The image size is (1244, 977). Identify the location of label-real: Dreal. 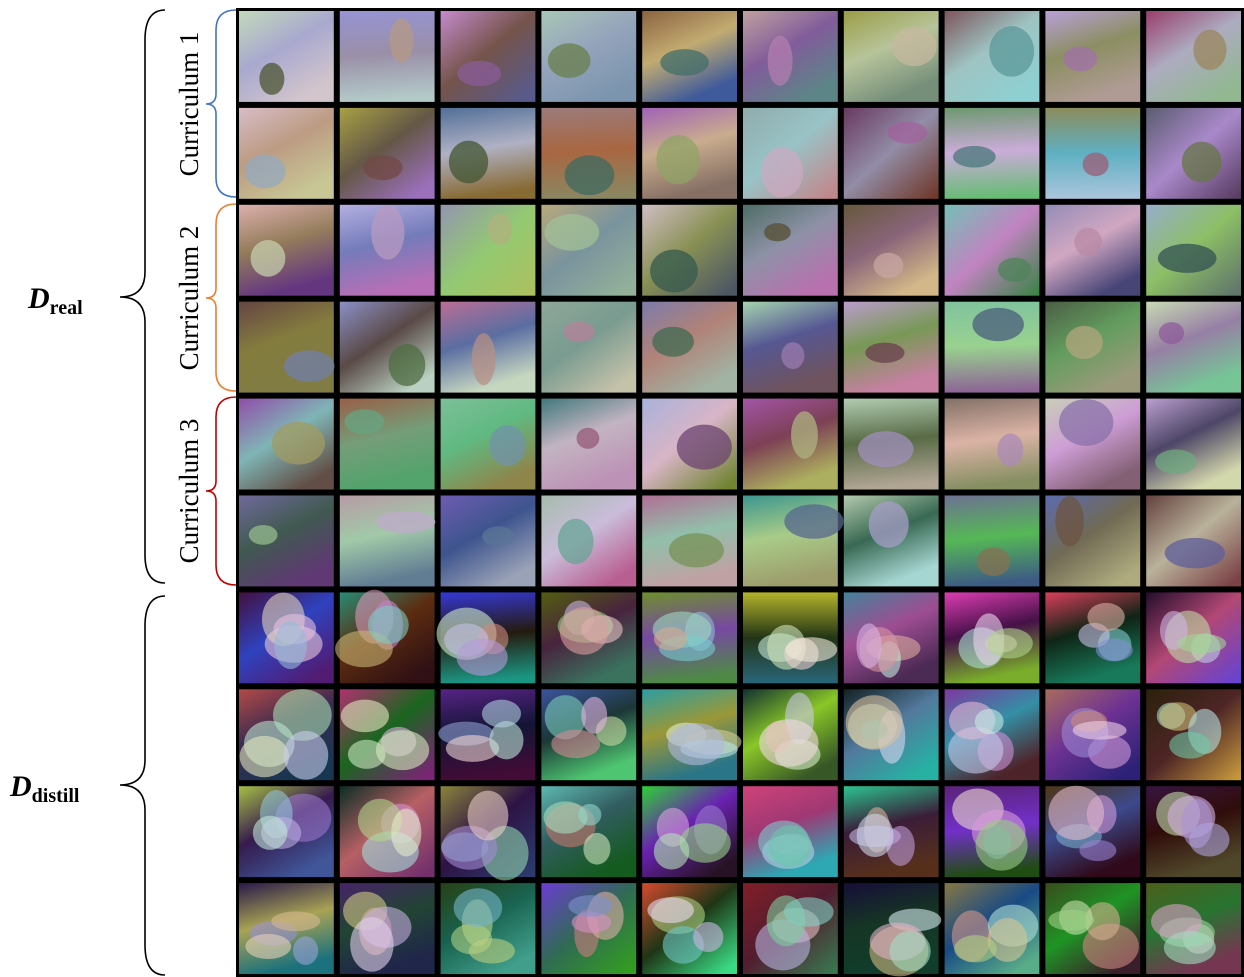
(55, 300).